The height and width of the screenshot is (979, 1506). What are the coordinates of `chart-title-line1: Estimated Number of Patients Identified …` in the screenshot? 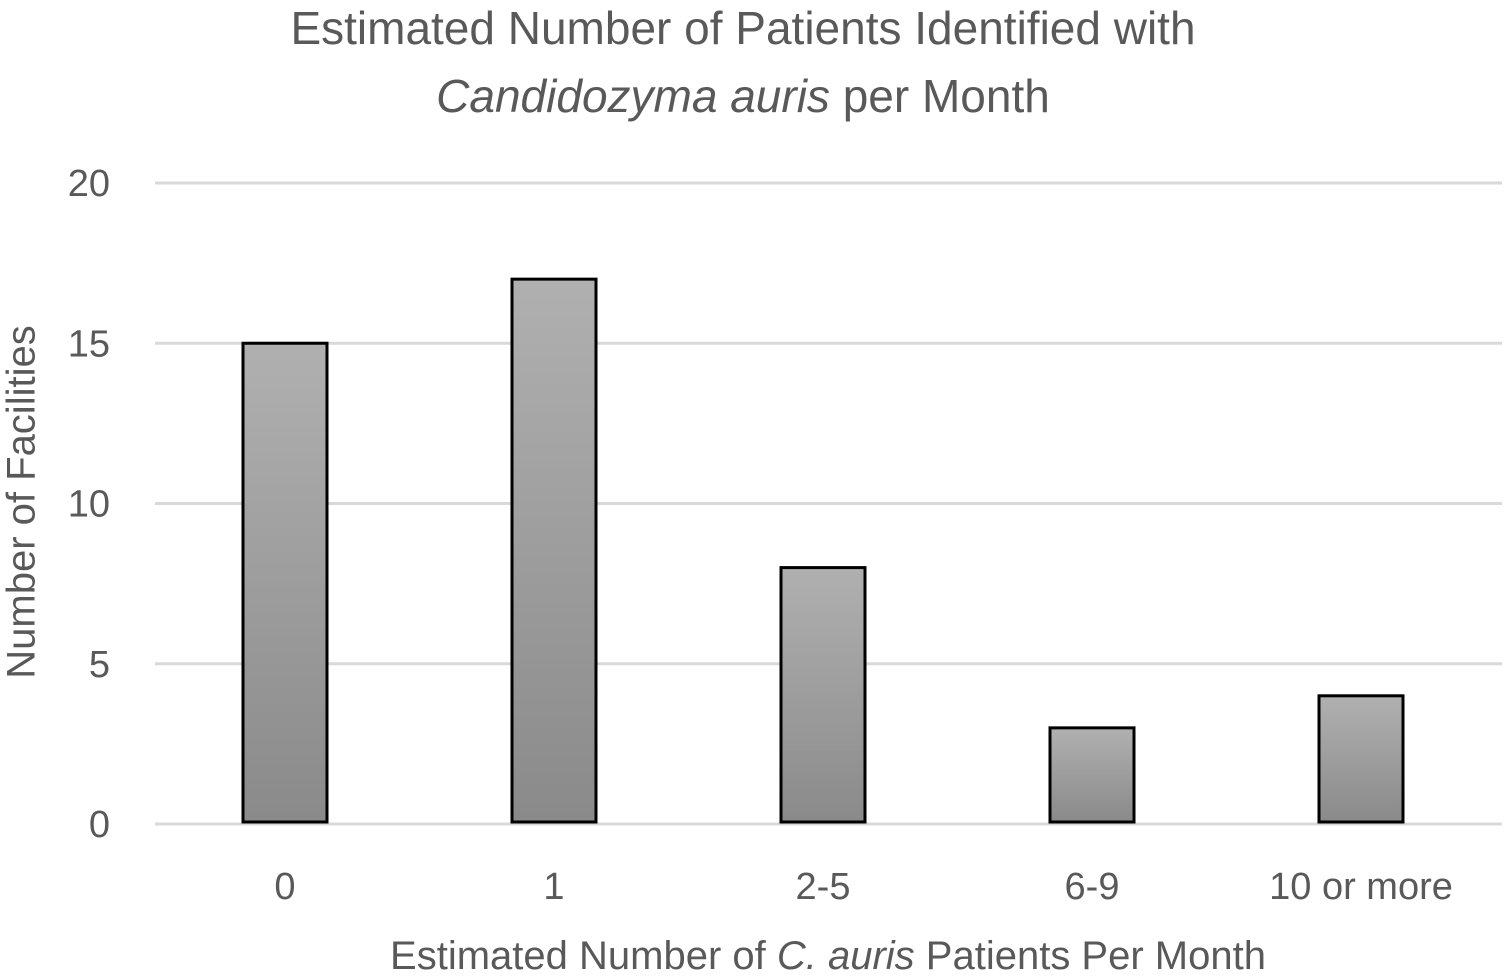 It's located at (743, 28).